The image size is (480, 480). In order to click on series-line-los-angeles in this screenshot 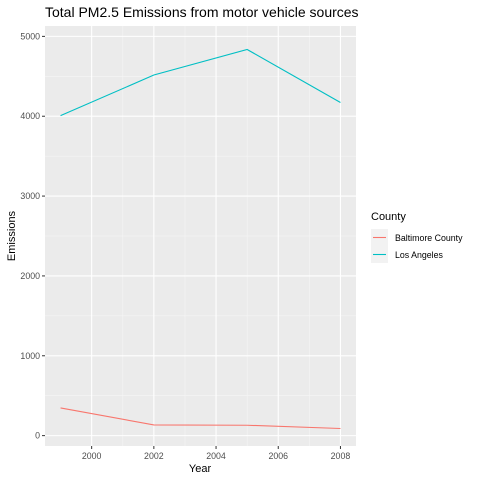, I will do `click(200, 82)`.